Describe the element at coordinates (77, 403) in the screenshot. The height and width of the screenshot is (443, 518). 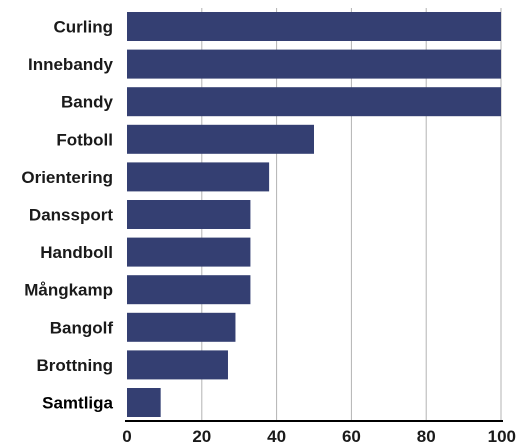
I see `category-label: Samtliga` at that location.